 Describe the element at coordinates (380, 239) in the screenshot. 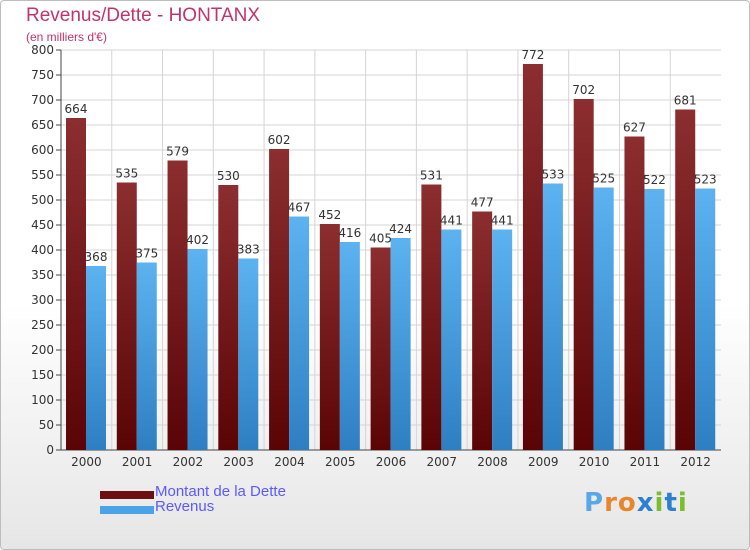

I see `data-label: 405` at that location.